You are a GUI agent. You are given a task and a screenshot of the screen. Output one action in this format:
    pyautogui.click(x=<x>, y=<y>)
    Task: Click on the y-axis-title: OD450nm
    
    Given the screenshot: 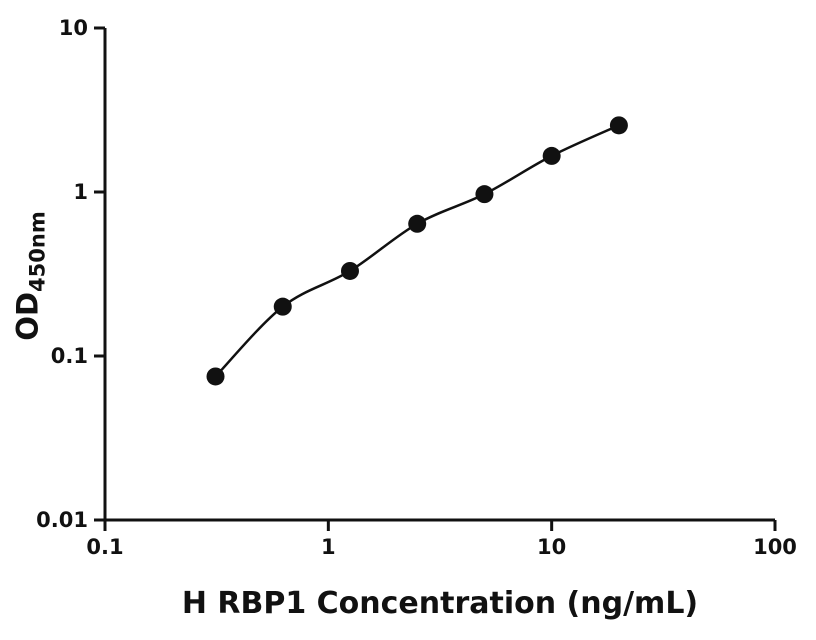 What is the action you would take?
    pyautogui.click(x=30, y=275)
    